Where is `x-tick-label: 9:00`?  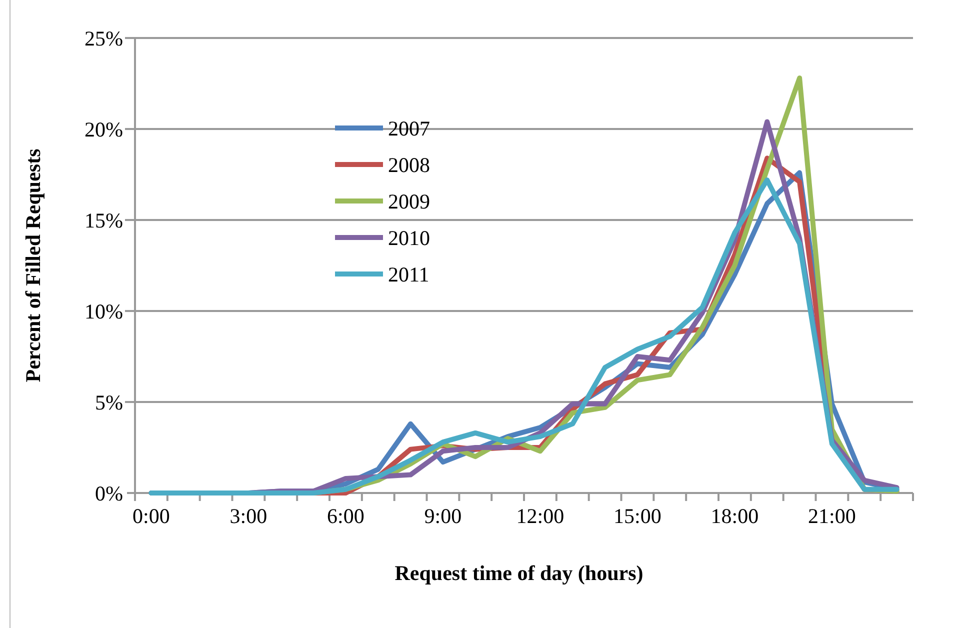 x-tick-label: 9:00 is located at coordinates (443, 516).